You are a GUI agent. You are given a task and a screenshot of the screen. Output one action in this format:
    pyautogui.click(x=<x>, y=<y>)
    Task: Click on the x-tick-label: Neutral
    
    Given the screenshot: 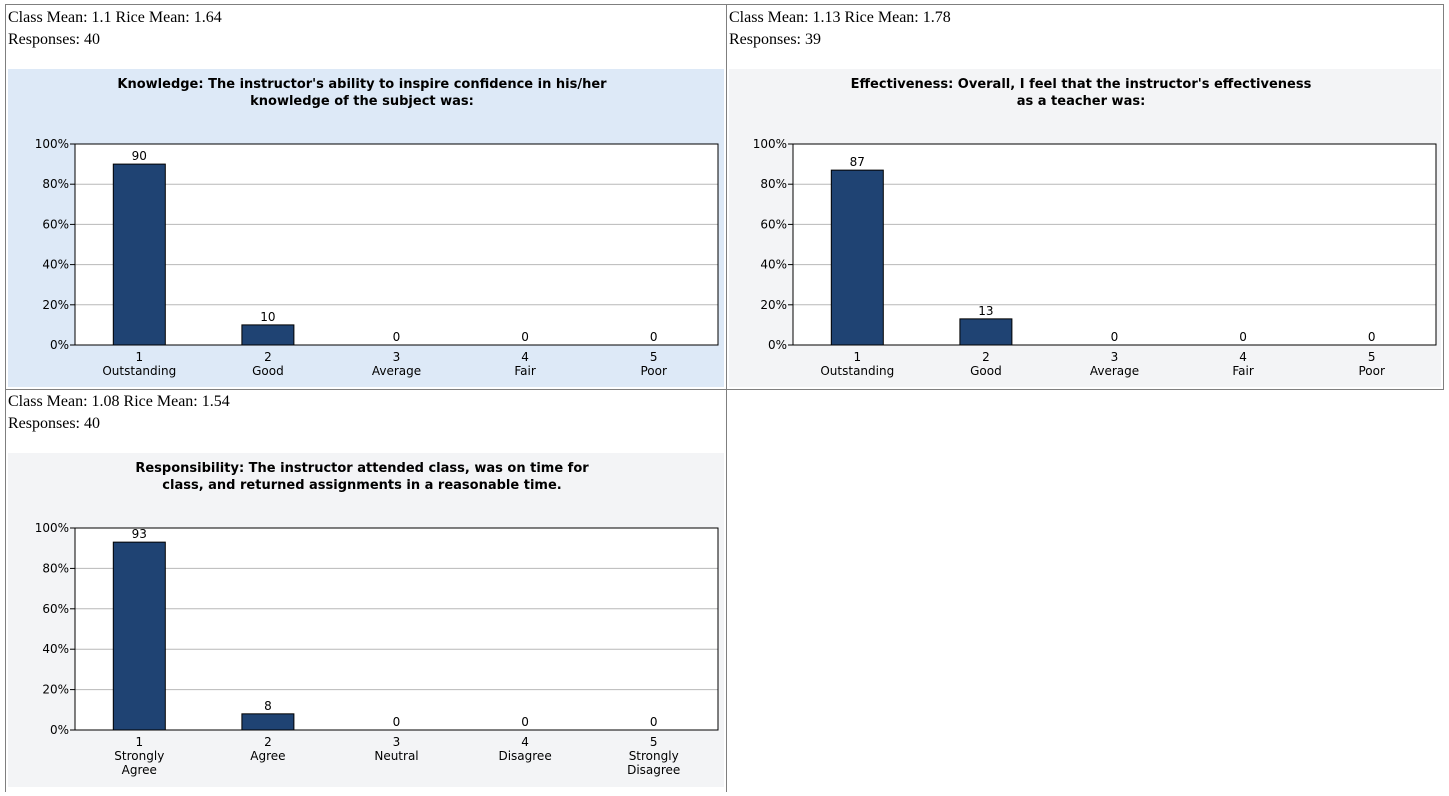 What is the action you would take?
    pyautogui.click(x=396, y=756)
    